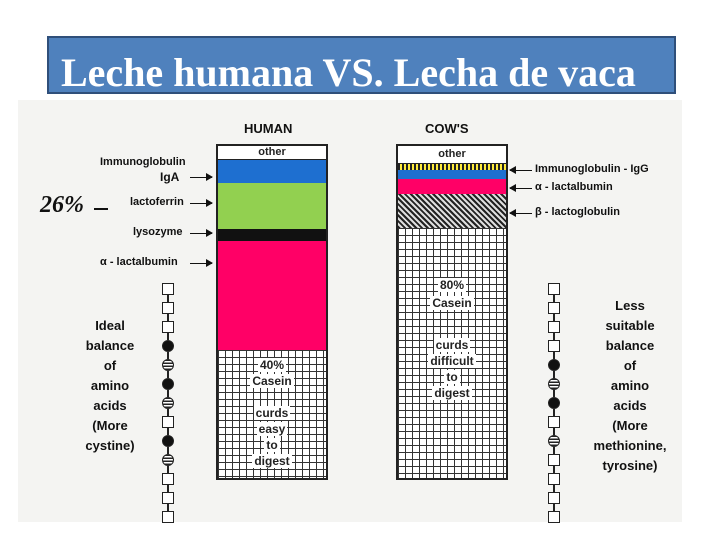  I want to click on cow-dotted-segment, so click(452, 167).